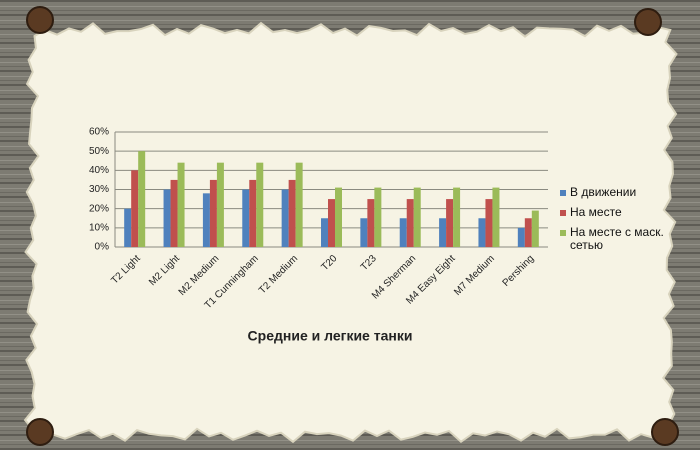 This screenshot has height=450, width=700. What do you see at coordinates (99, 151) in the screenshot?
I see `y-tick-label: 50%` at bounding box center [99, 151].